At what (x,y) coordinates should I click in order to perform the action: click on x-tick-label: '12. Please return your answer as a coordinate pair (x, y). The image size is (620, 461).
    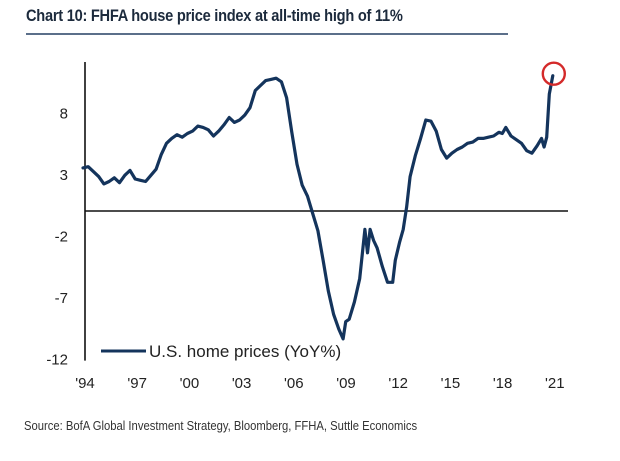
    Looking at the image, I should click on (398, 383).